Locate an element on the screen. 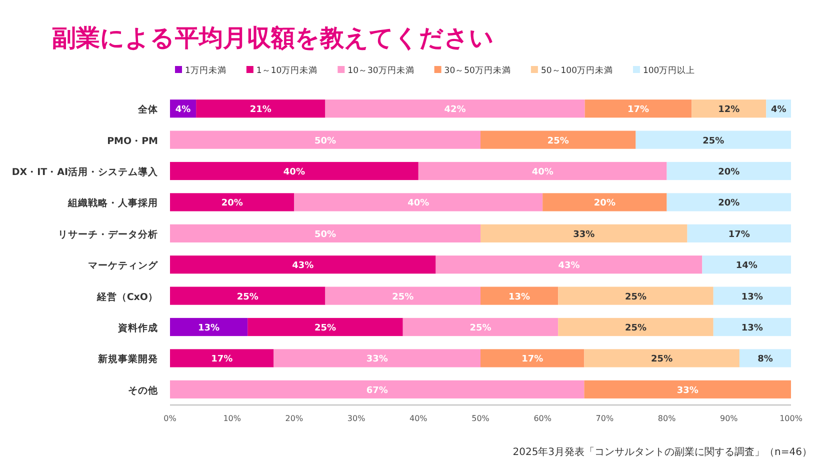 The width and height of the screenshot is (832, 467). x-tick-label: 20% is located at coordinates (294, 418).